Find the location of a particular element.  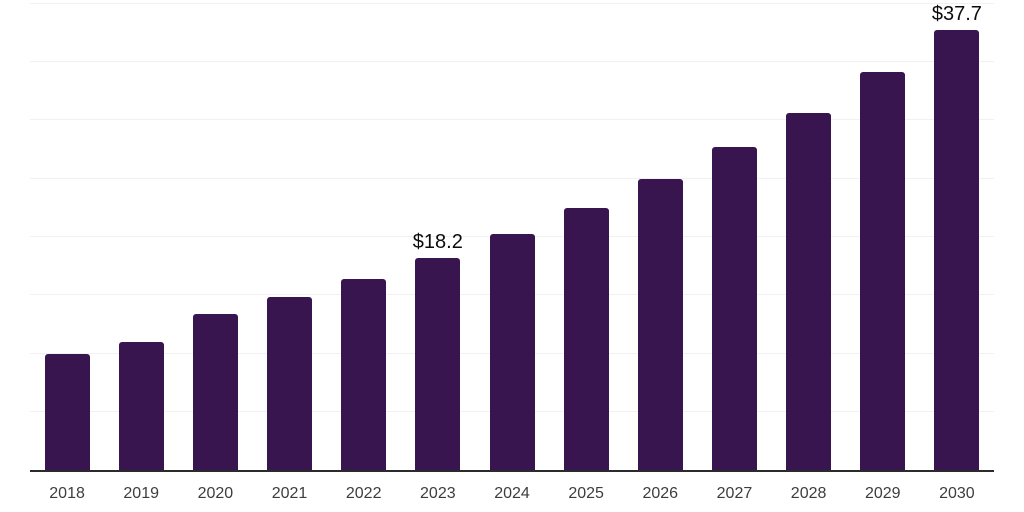

bar-2022 is located at coordinates (364, 374).